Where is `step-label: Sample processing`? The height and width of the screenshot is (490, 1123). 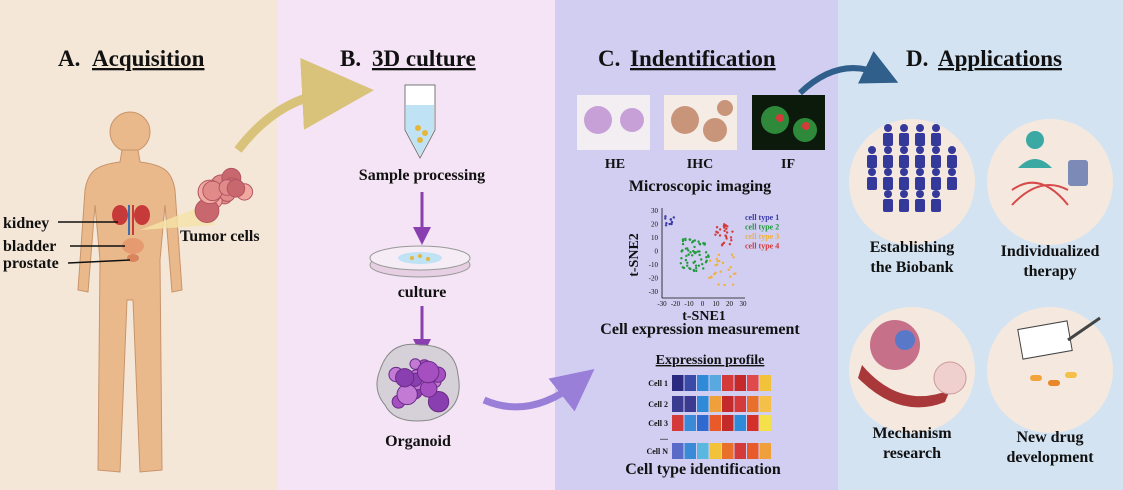
step-label: Sample processing is located at coordinates (422, 175).